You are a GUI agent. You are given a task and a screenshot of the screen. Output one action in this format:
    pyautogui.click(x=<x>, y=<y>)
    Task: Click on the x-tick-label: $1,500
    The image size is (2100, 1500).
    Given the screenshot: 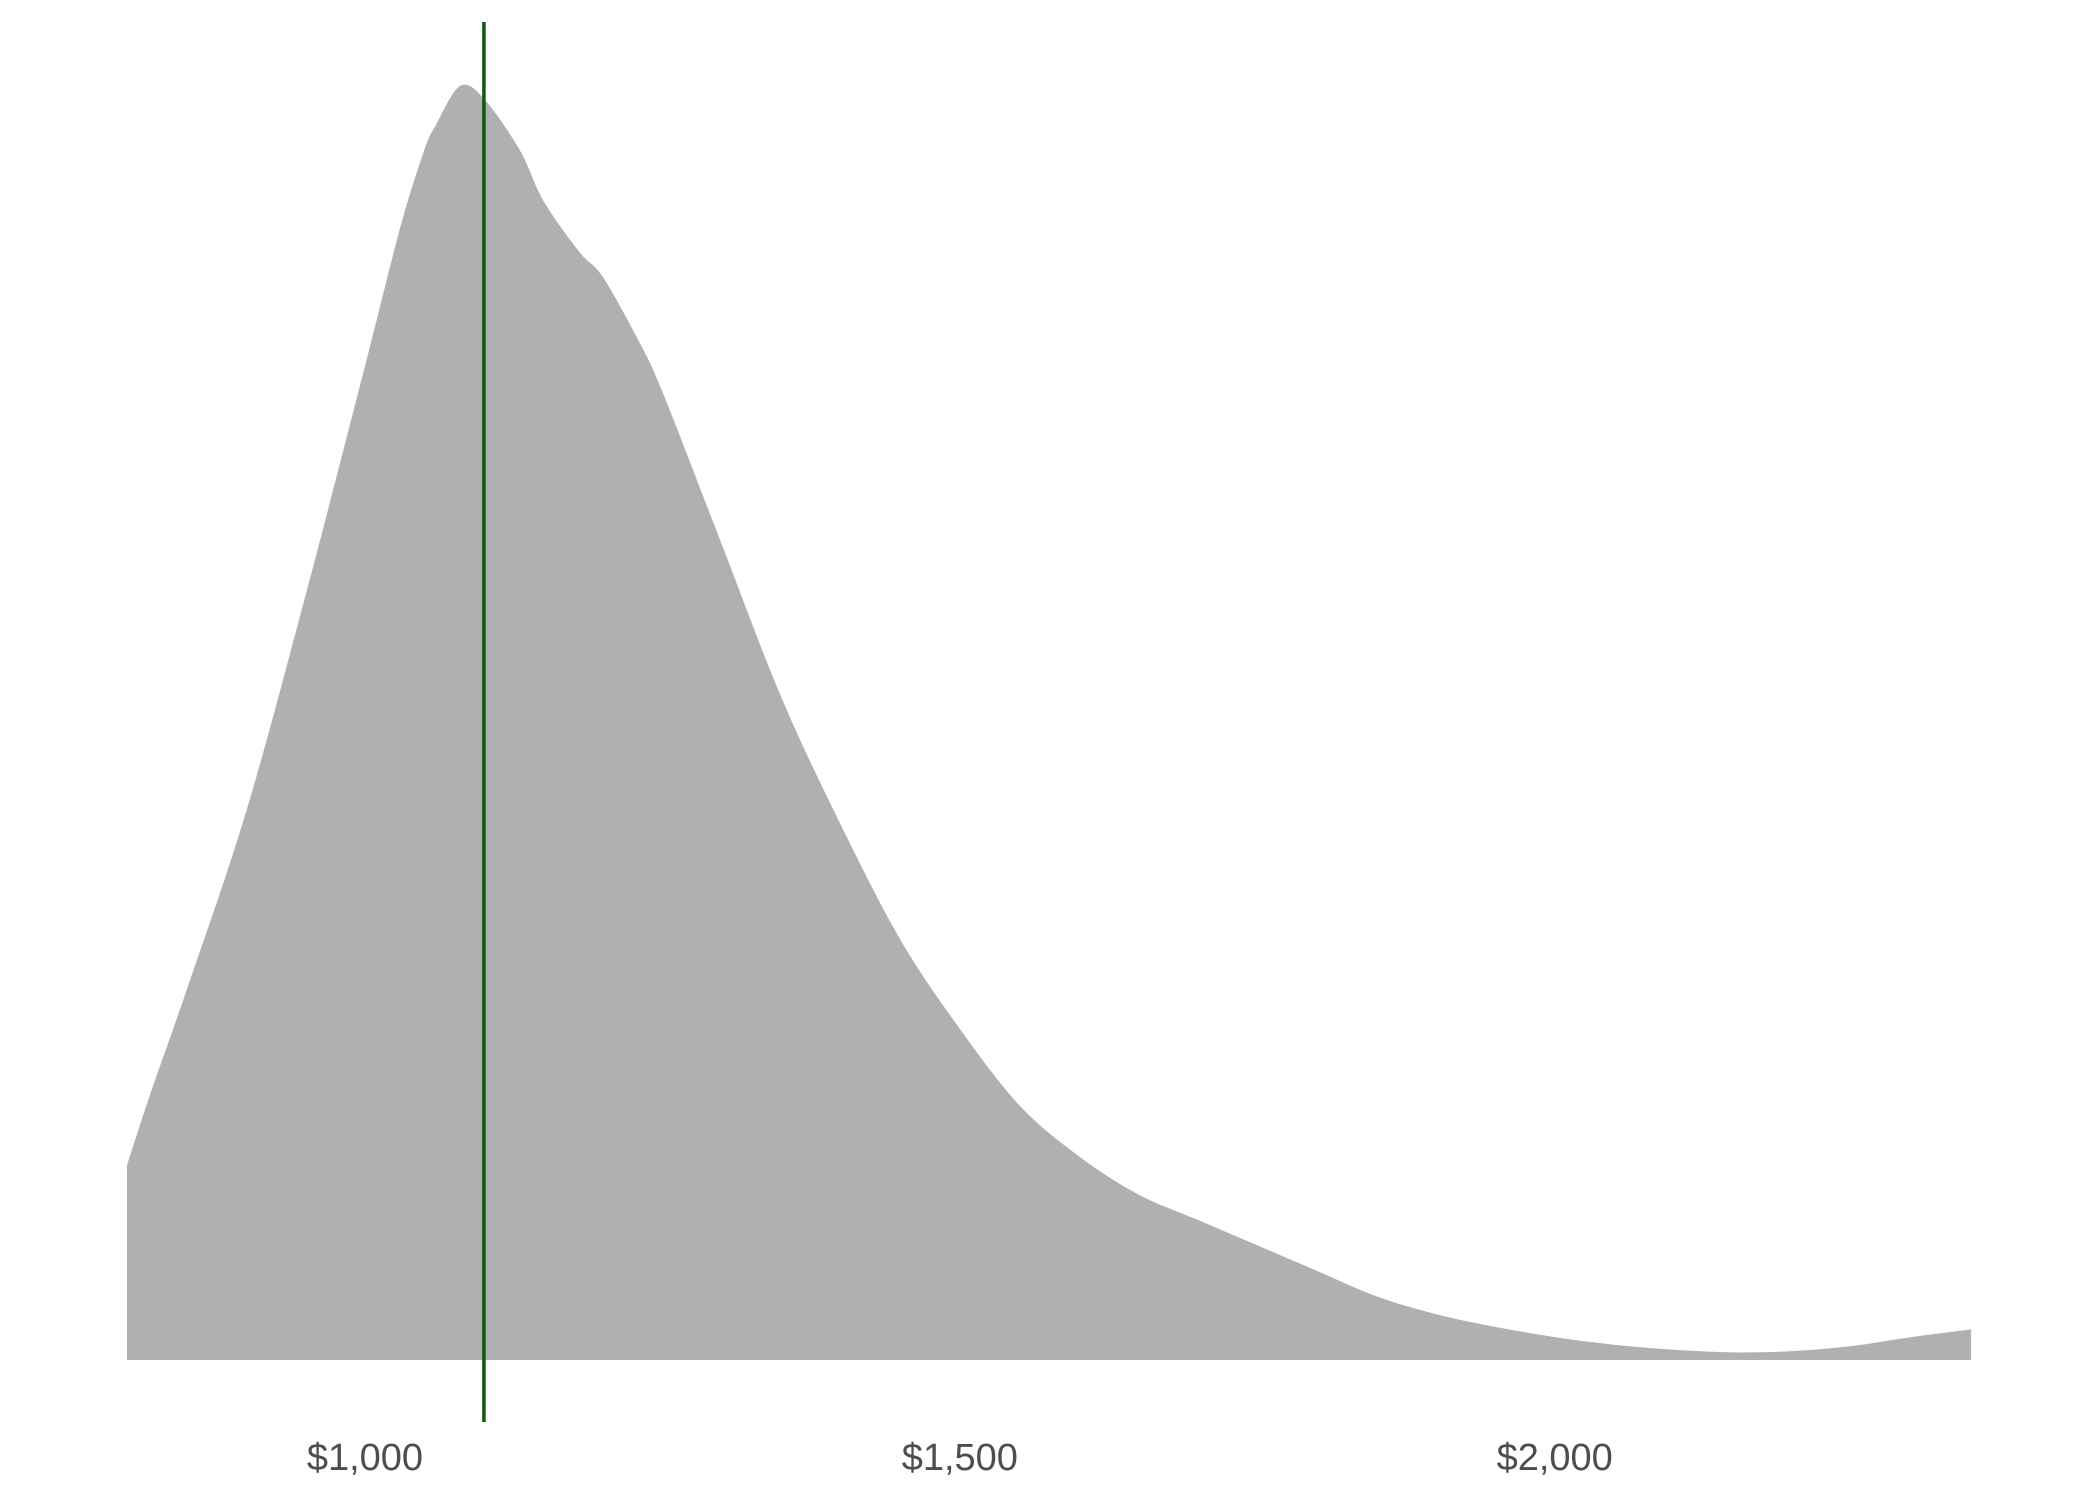 What is the action you would take?
    pyautogui.click(x=960, y=1458)
    